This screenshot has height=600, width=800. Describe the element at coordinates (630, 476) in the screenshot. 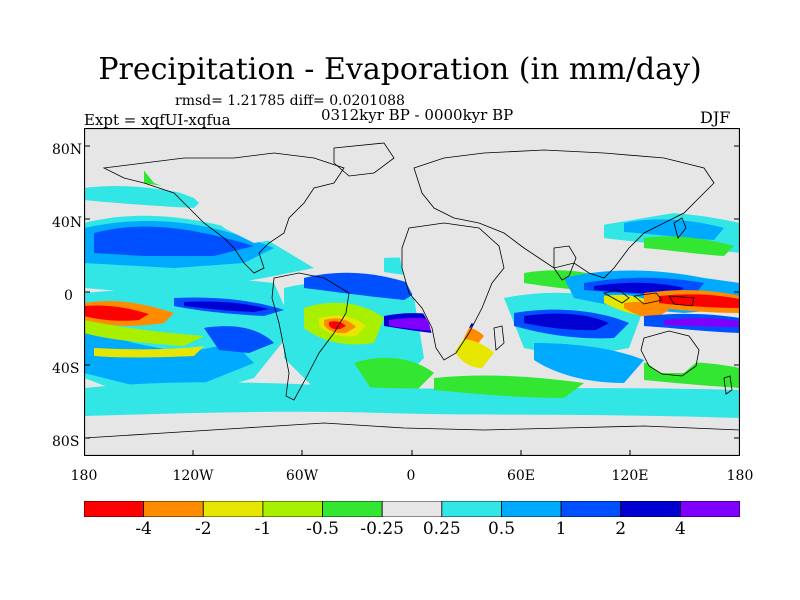

I see `x-tick-120e: 120E` at that location.